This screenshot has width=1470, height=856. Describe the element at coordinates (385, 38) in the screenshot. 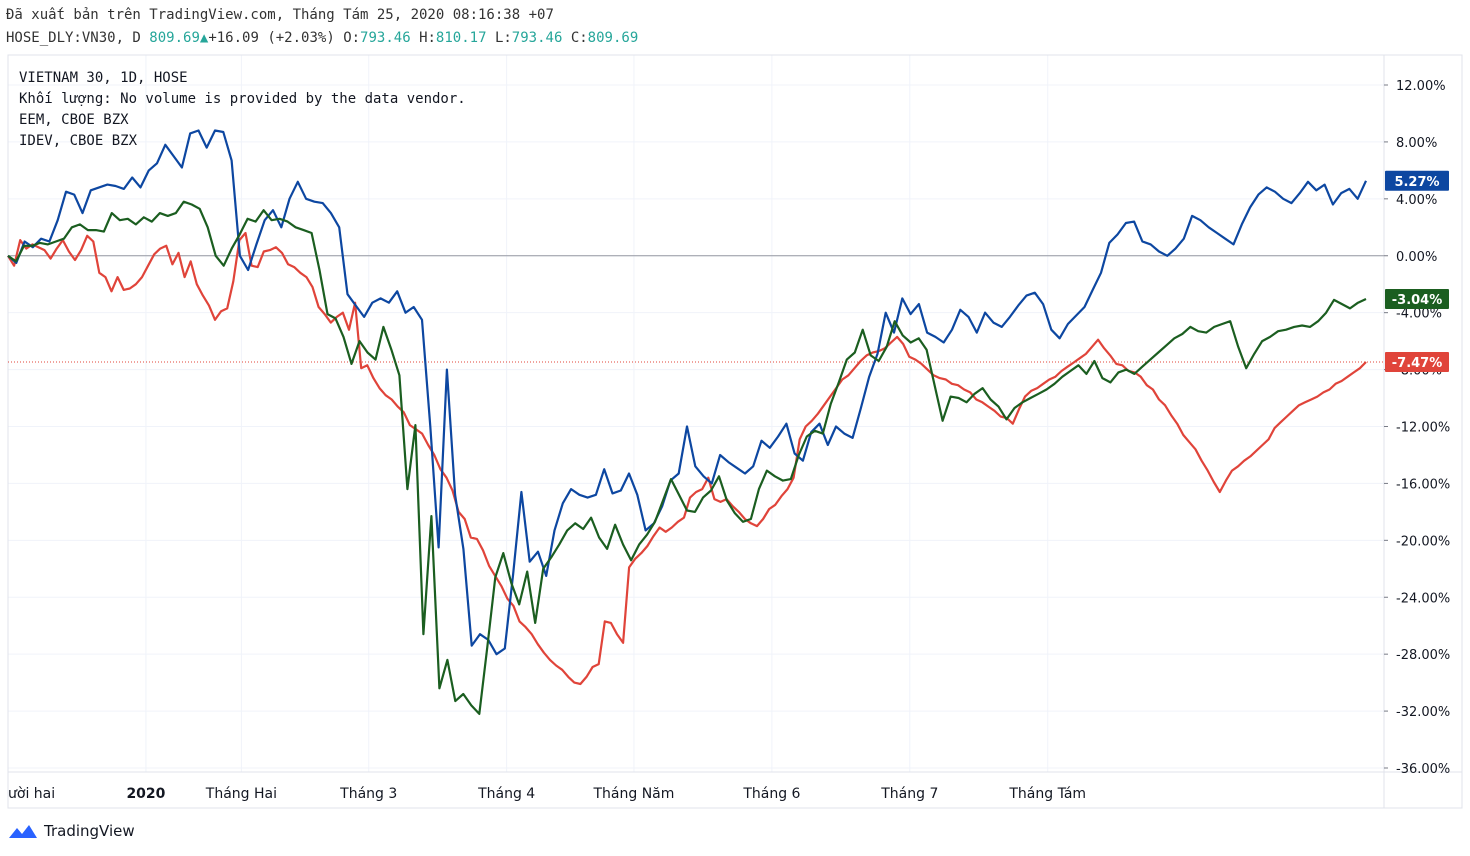

I see `open-value: 793.46` at that location.